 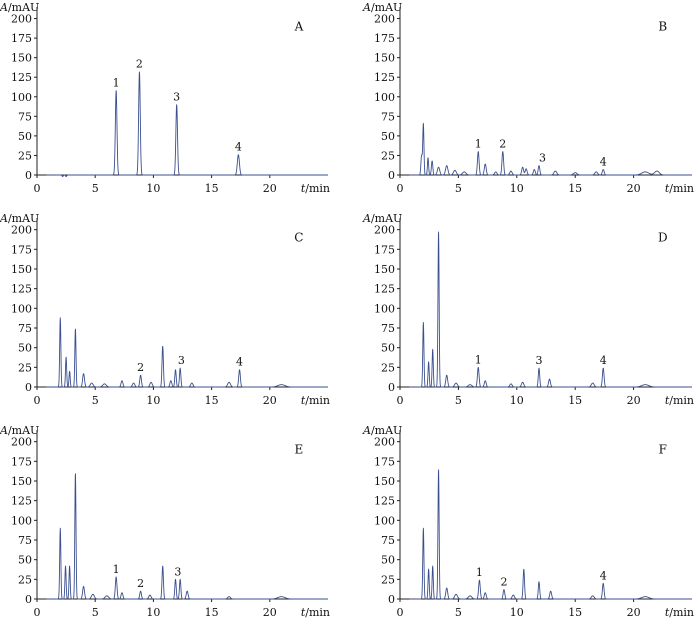 I want to click on x-axis-unit-f: /min, so click(x=681, y=612).